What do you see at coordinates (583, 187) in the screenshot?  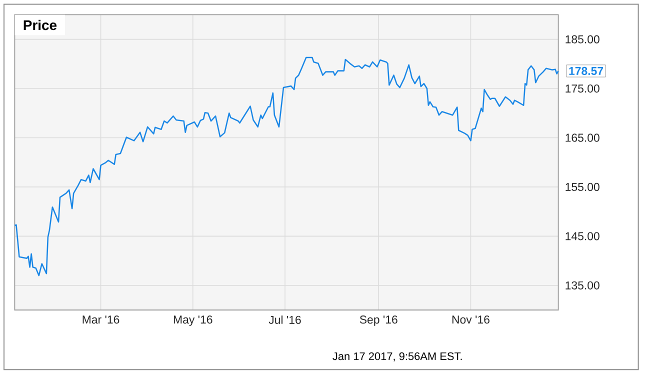 I see `y-tick-label: 155.00` at bounding box center [583, 187].